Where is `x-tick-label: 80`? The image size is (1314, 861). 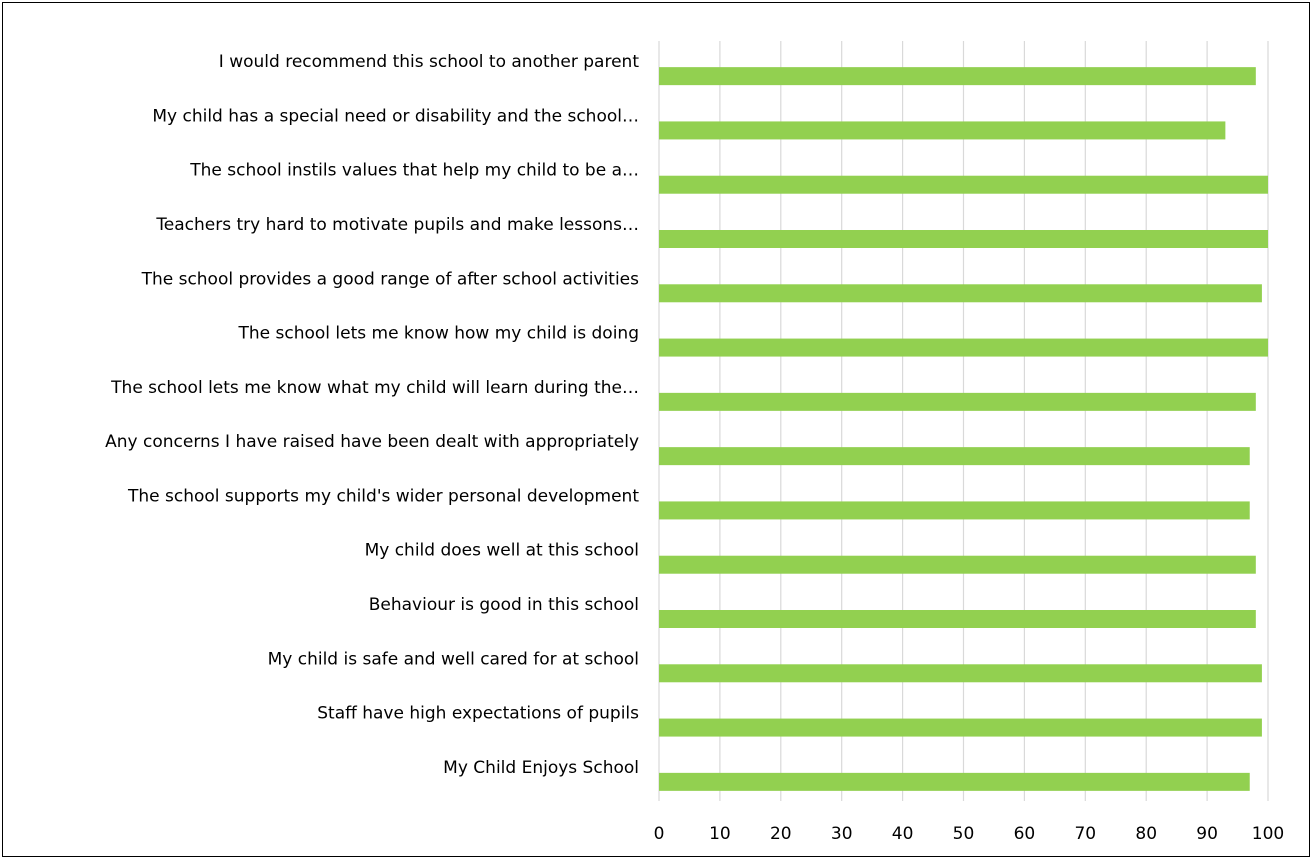 x-tick-label: 80 is located at coordinates (1146, 834).